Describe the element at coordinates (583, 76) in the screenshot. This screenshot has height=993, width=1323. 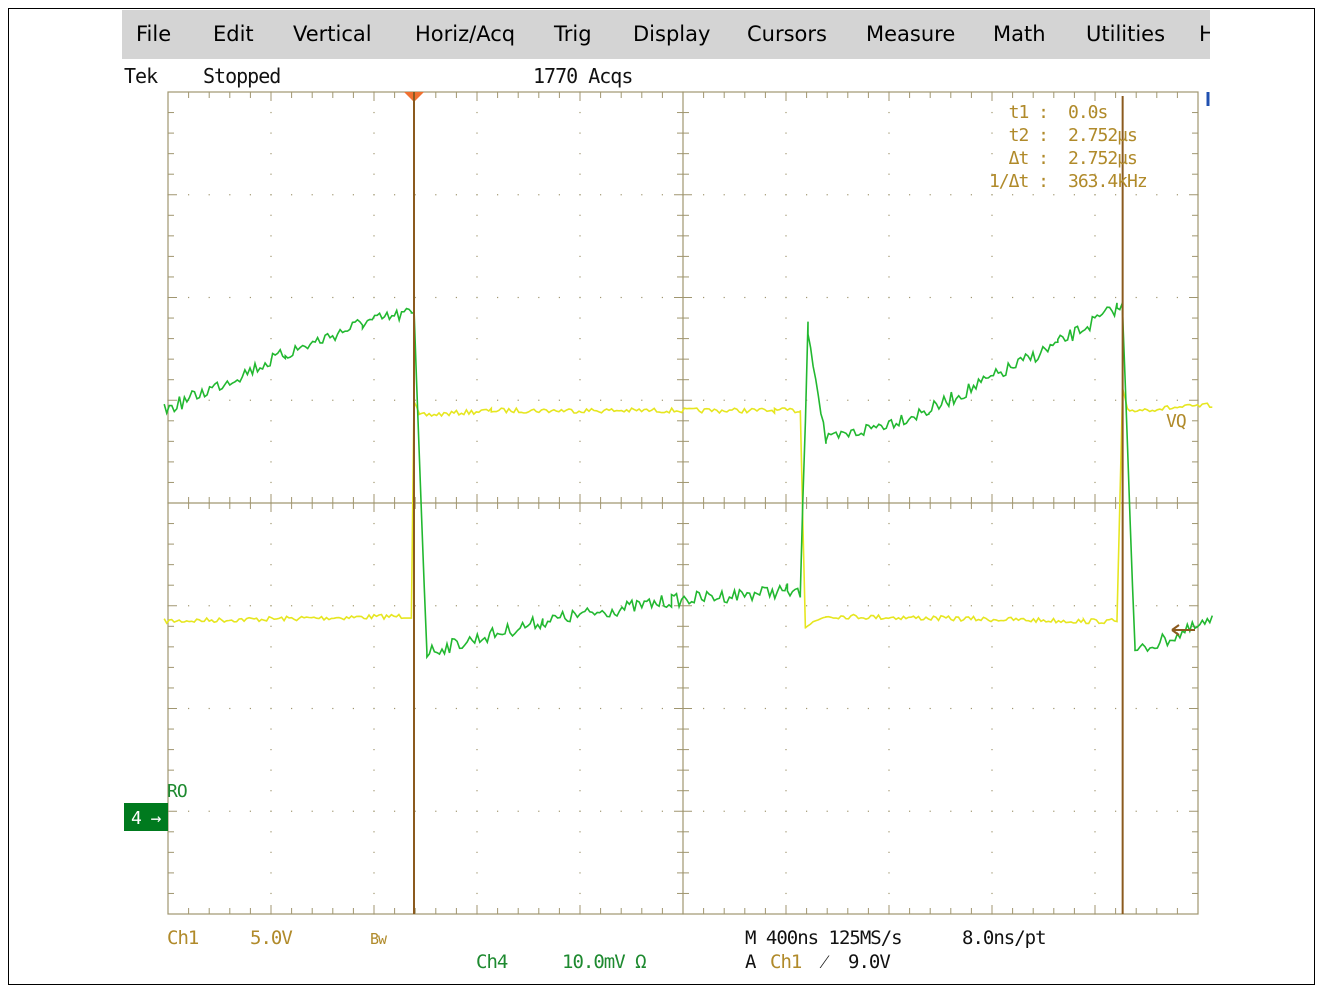
I see `acquisition-count: 1770 Acqs` at that location.